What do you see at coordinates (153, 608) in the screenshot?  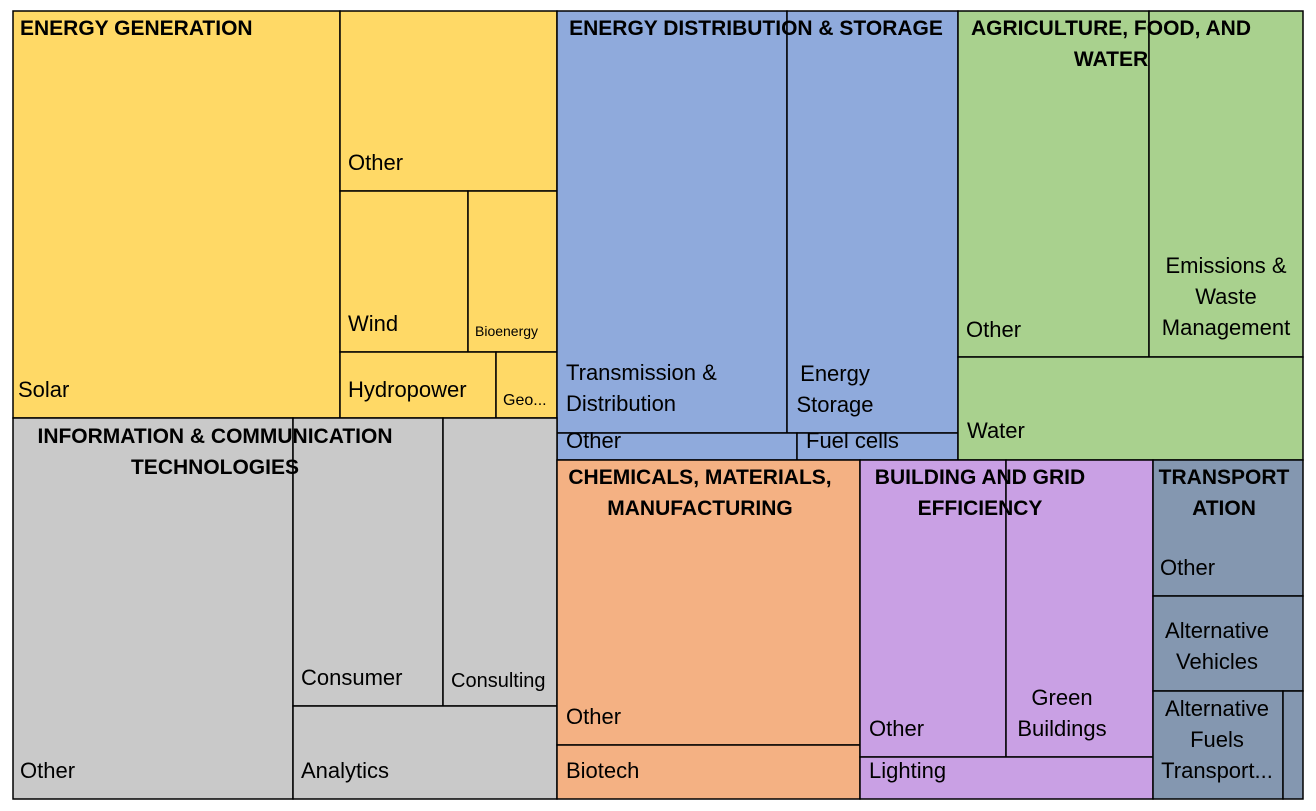 I see `cell-ict-other` at bounding box center [153, 608].